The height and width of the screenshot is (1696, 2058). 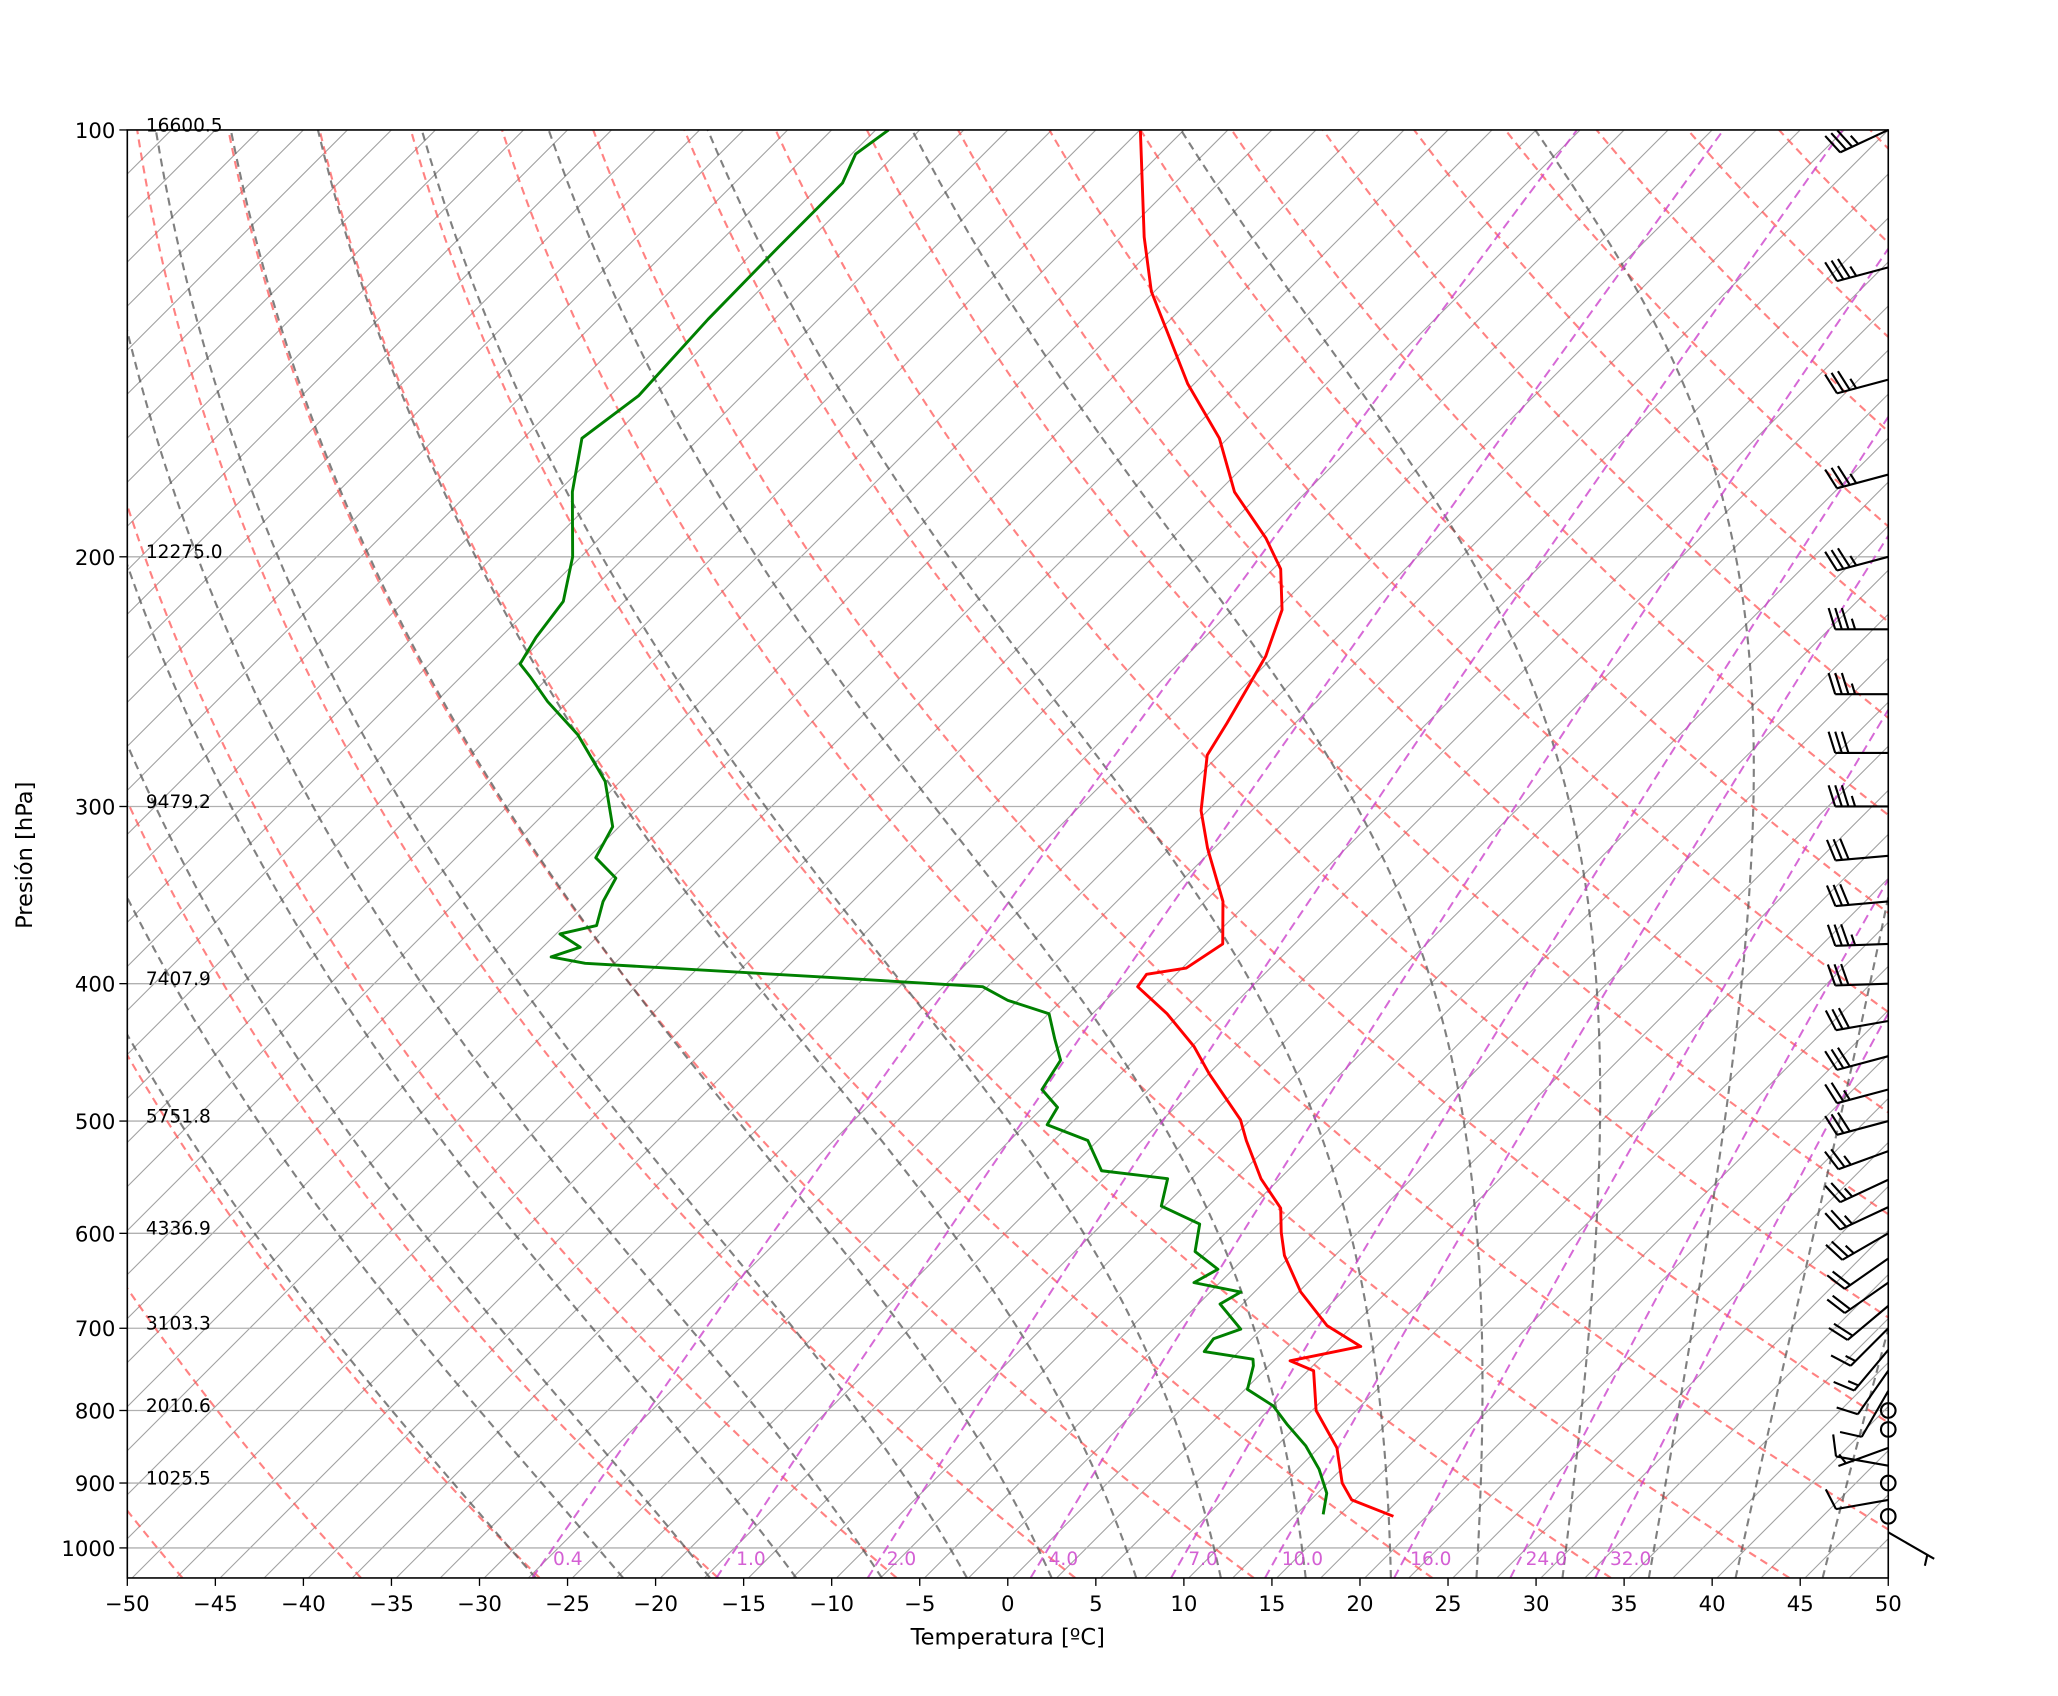 I want to click on mixing-ratio-label: 16.0, so click(x=1430, y=1559).